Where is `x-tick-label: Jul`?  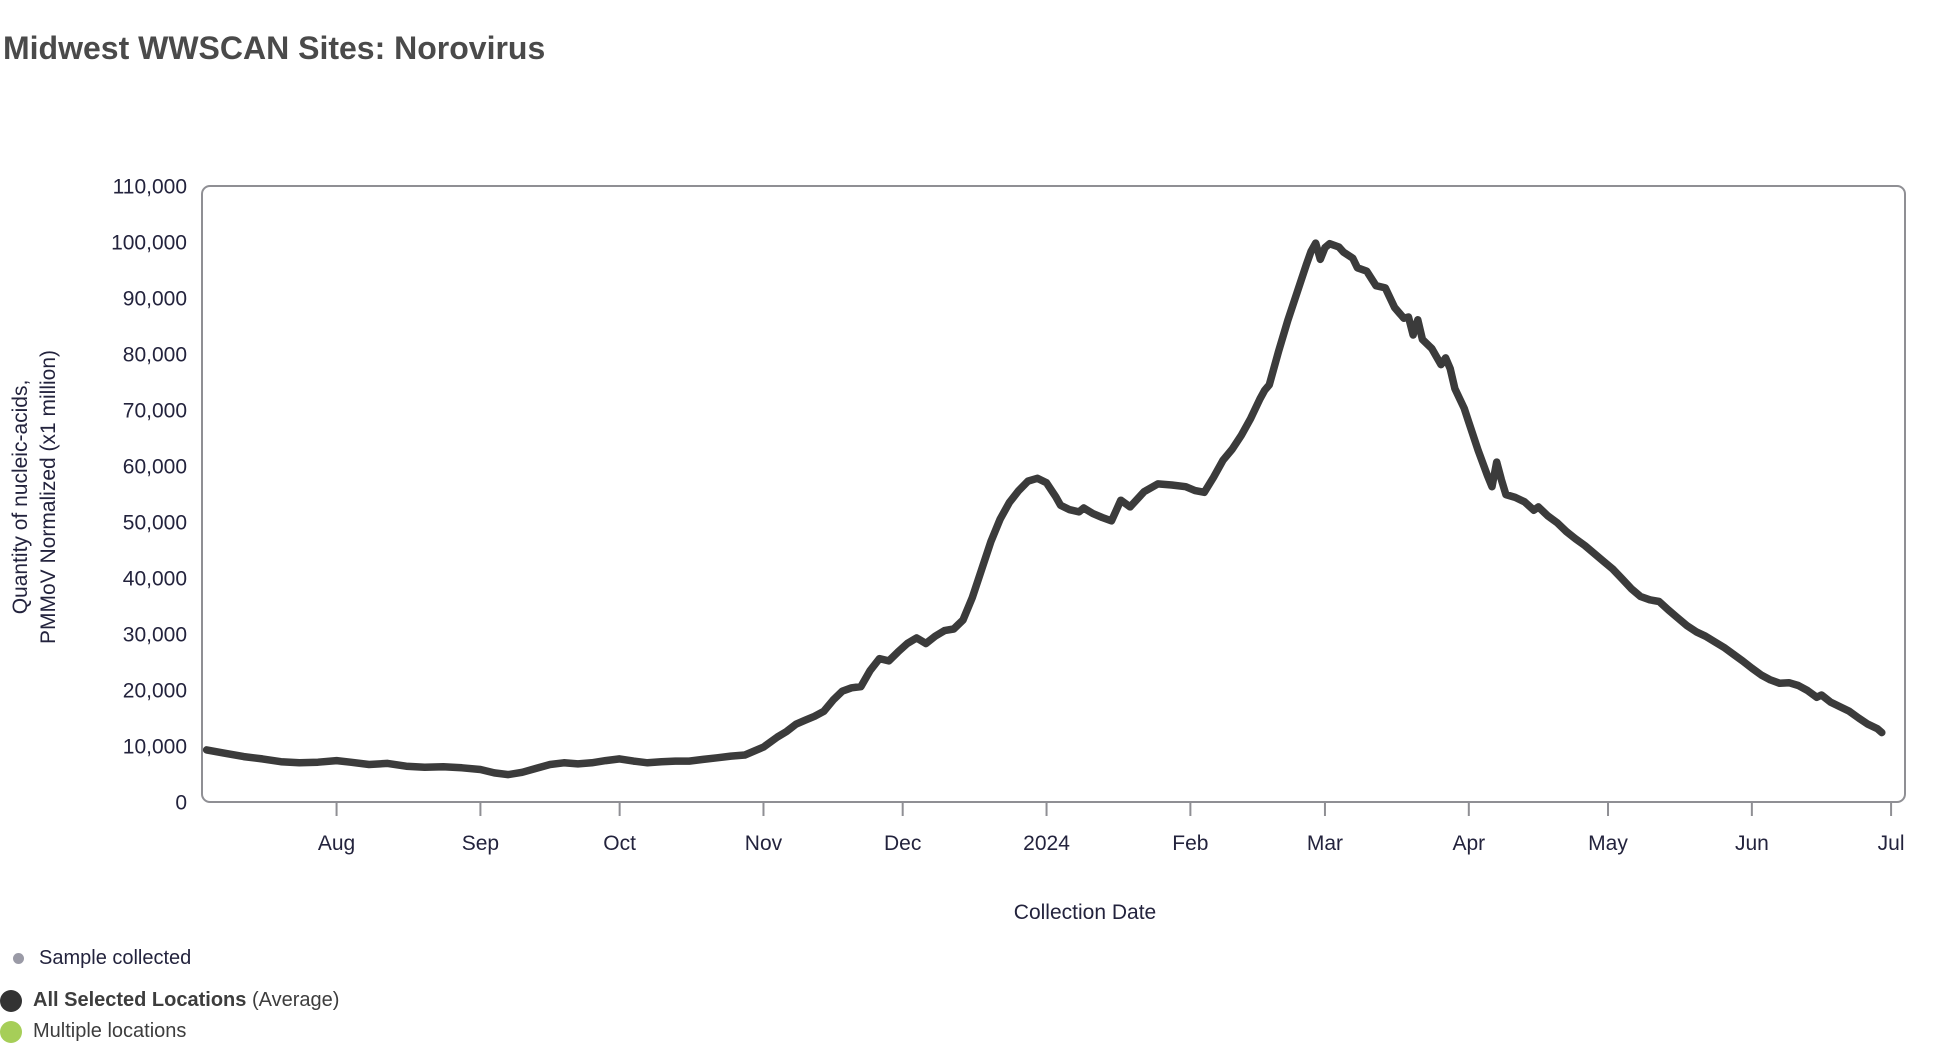
x-tick-label: Jul is located at coordinates (1891, 843).